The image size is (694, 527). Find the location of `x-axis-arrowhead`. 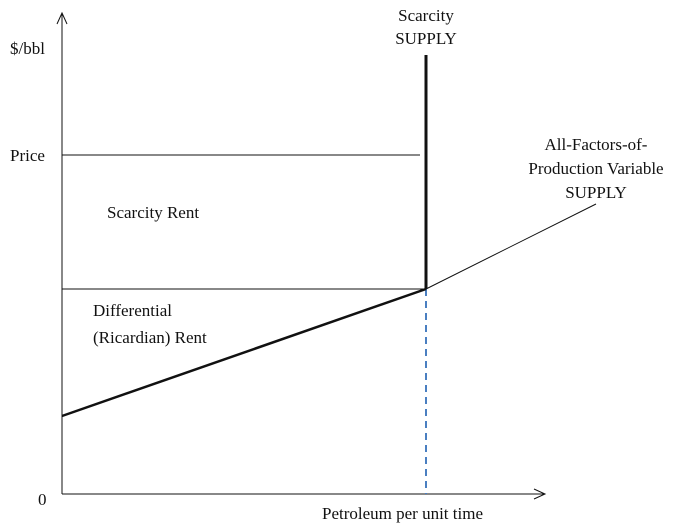

x-axis-arrowhead is located at coordinates (540, 494).